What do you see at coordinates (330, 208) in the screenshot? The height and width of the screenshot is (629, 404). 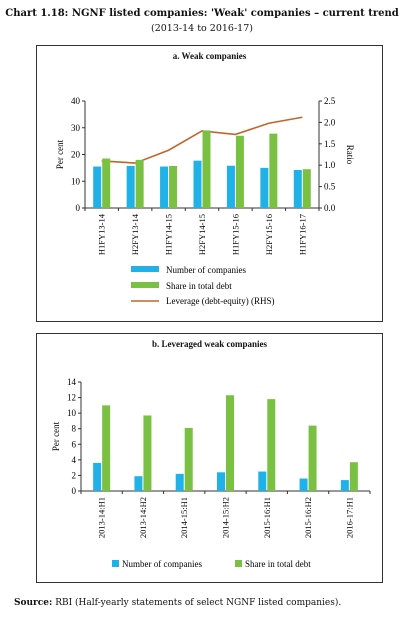 I see `y2-tick-label: 0.0` at bounding box center [330, 208].